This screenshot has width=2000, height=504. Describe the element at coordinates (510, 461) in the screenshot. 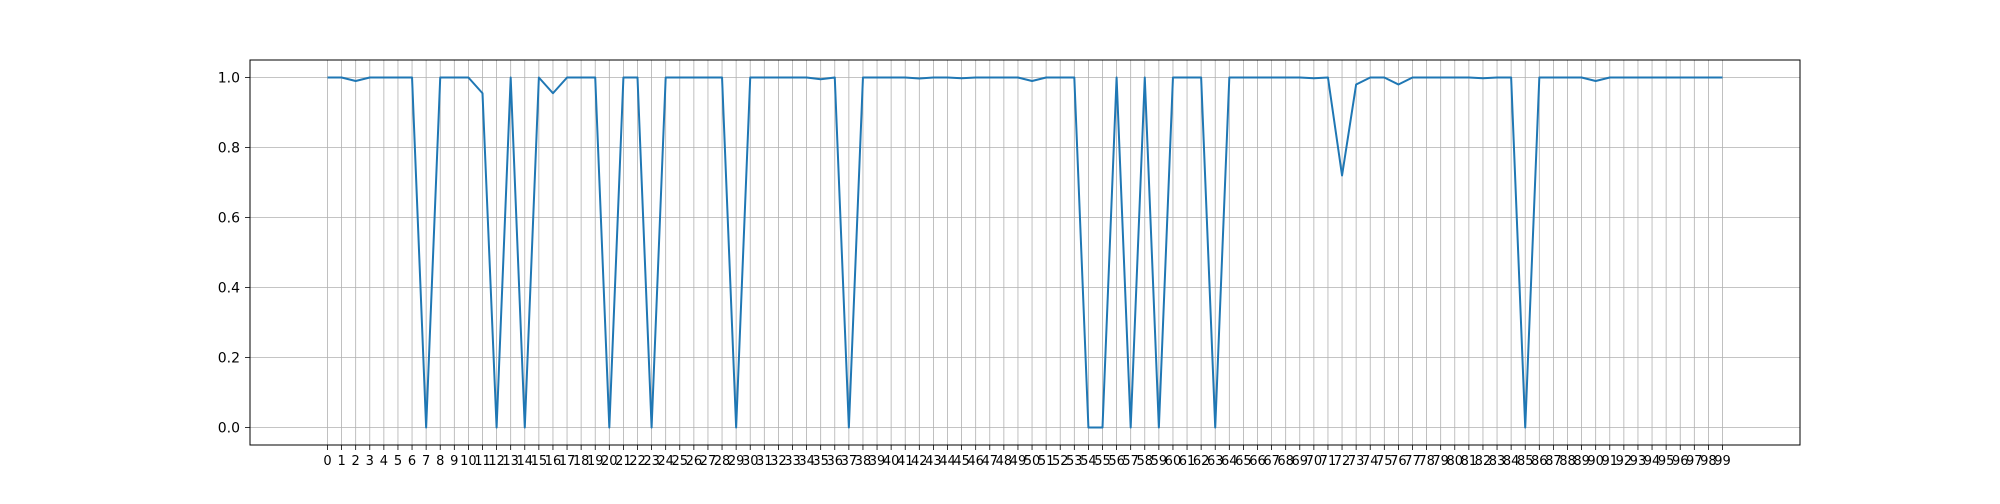

I see `x-tick-label: 13` at that location.